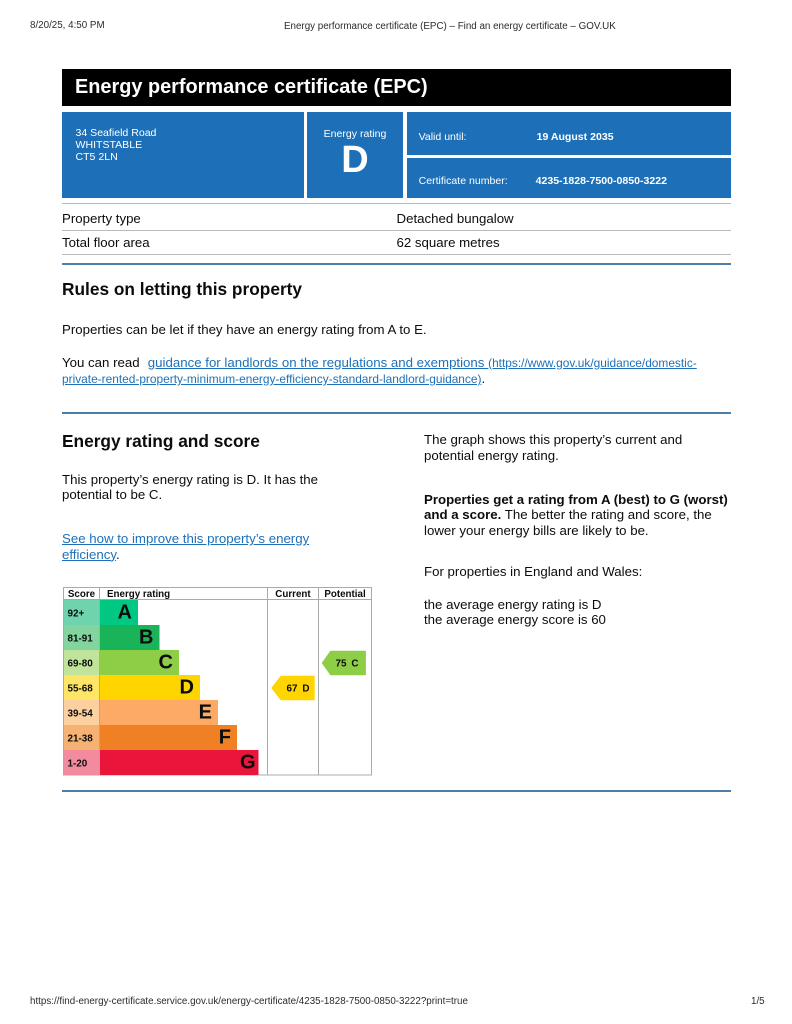 Image resolution: width=792 pixels, height=1024 pixels. What do you see at coordinates (80, 688) in the screenshot?
I see `svg-text: 55-68` at bounding box center [80, 688].